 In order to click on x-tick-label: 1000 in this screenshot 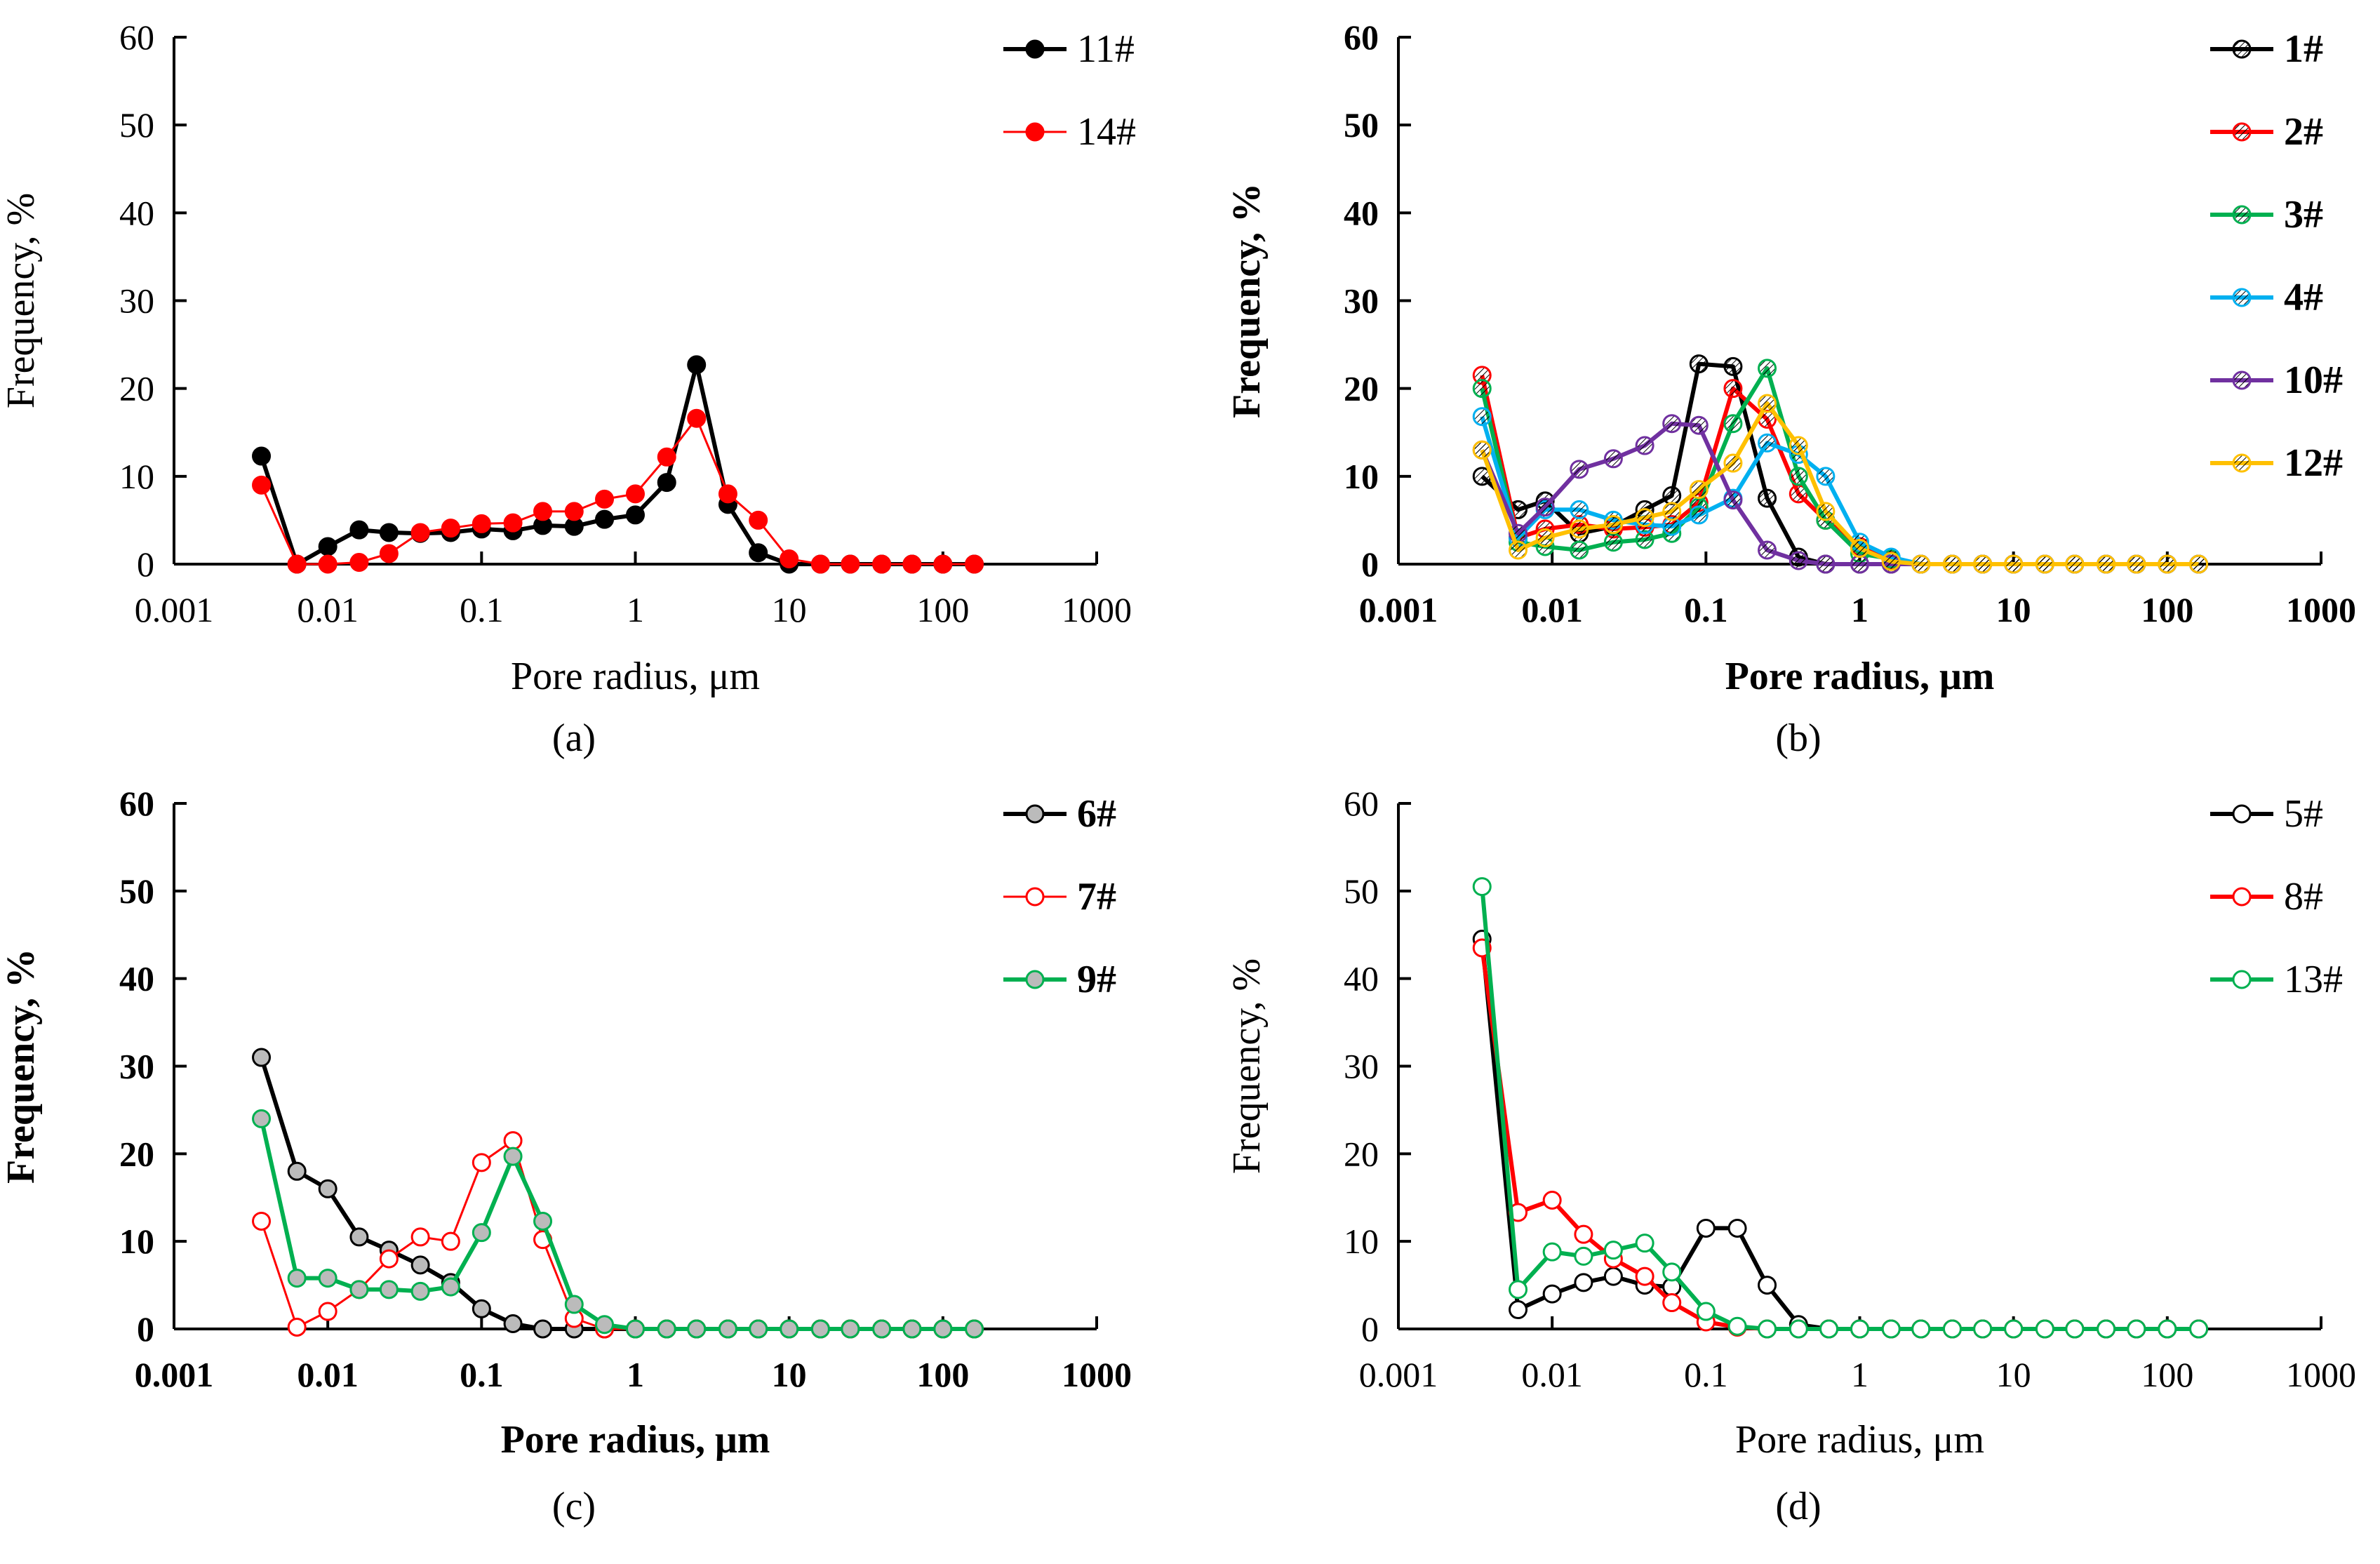, I will do `click(2321, 1374)`.